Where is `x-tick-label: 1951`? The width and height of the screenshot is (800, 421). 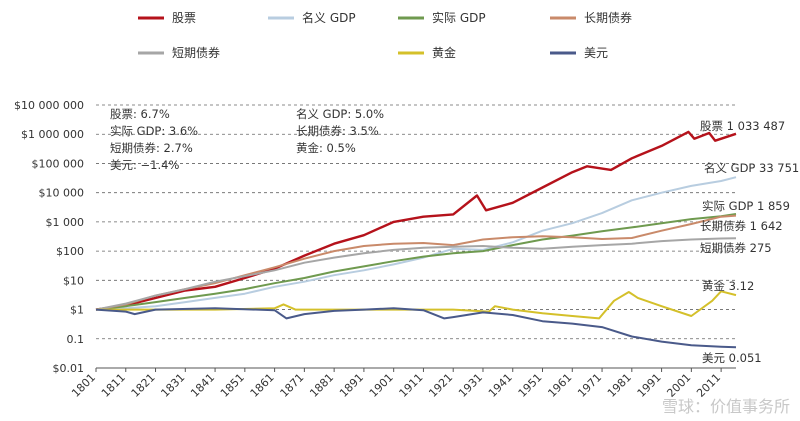 x-tick-label: 1951 is located at coordinates (530, 385).